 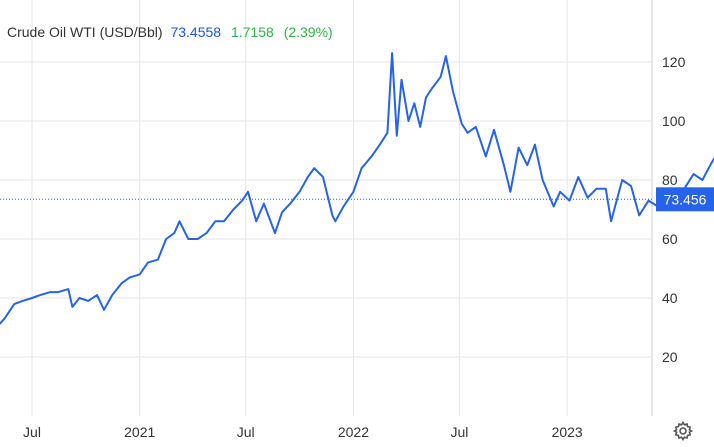 I want to click on x-tick-label: 2023, so click(x=567, y=432).